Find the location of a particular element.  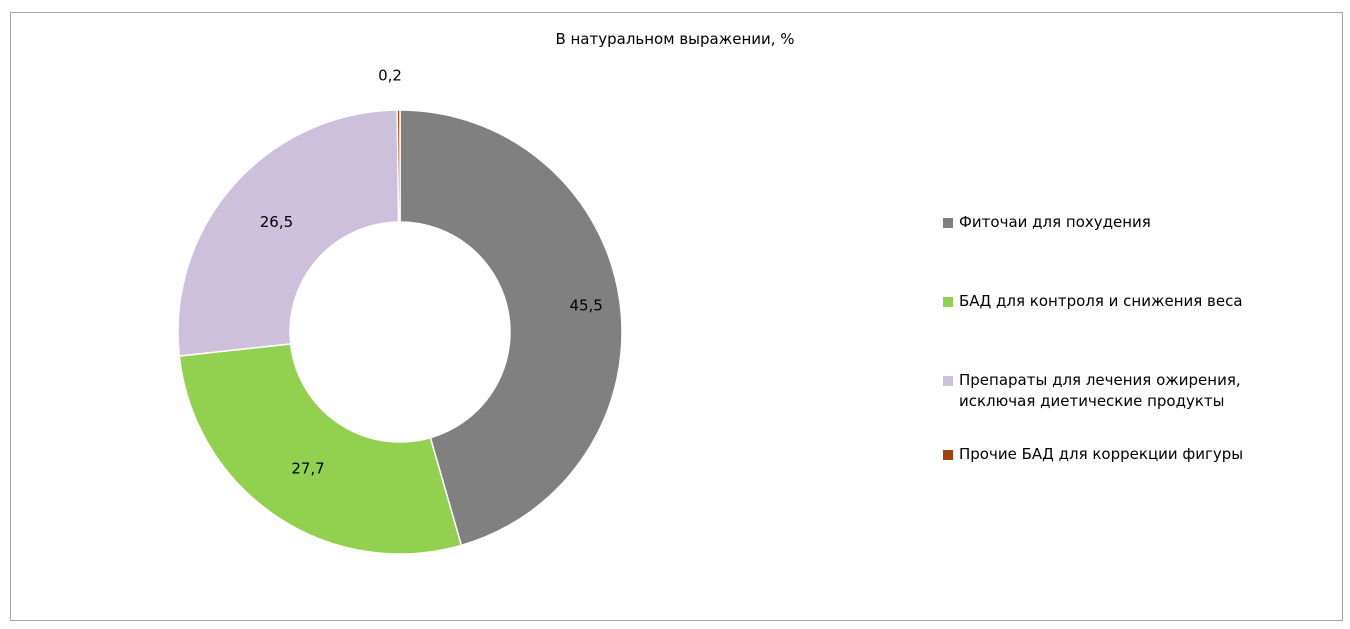

legend-item-phytotea: Фиточаи для похудения is located at coordinates (1047, 222).